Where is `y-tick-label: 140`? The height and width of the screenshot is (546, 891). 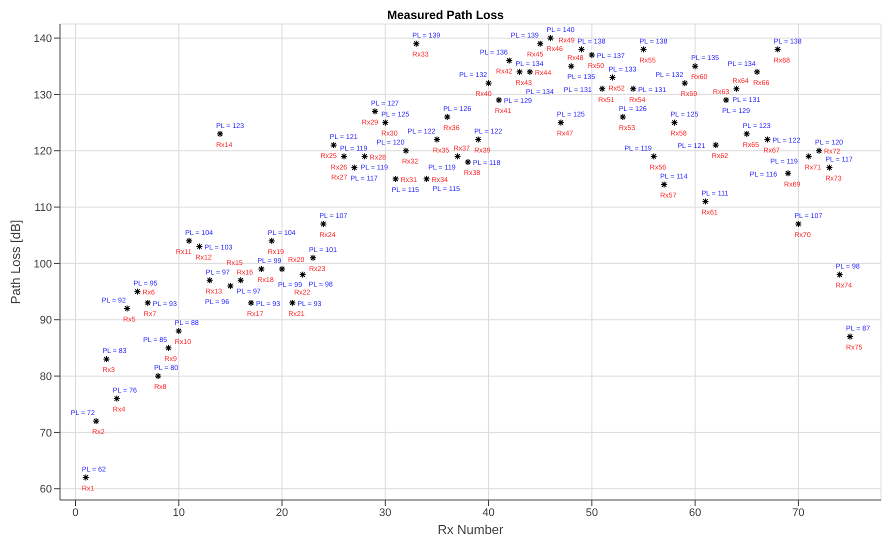 y-tick-label: 140 is located at coordinates (43, 38).